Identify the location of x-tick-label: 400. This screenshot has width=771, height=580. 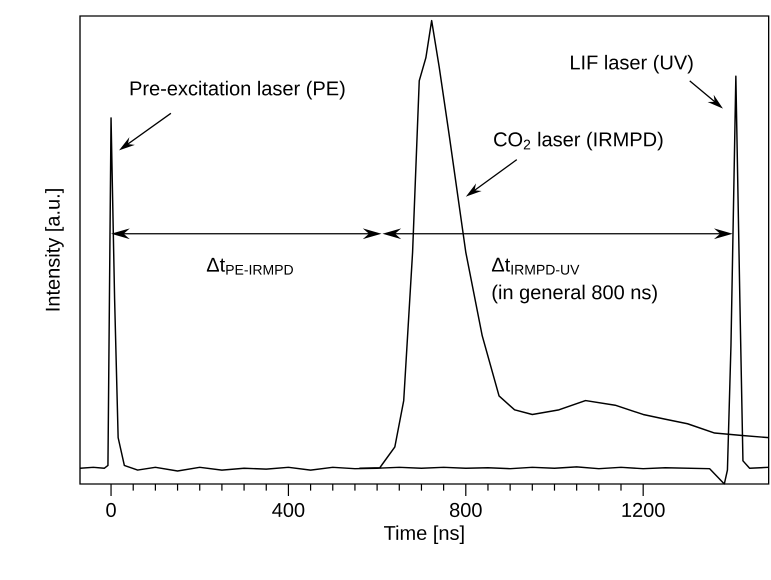
(288, 510).